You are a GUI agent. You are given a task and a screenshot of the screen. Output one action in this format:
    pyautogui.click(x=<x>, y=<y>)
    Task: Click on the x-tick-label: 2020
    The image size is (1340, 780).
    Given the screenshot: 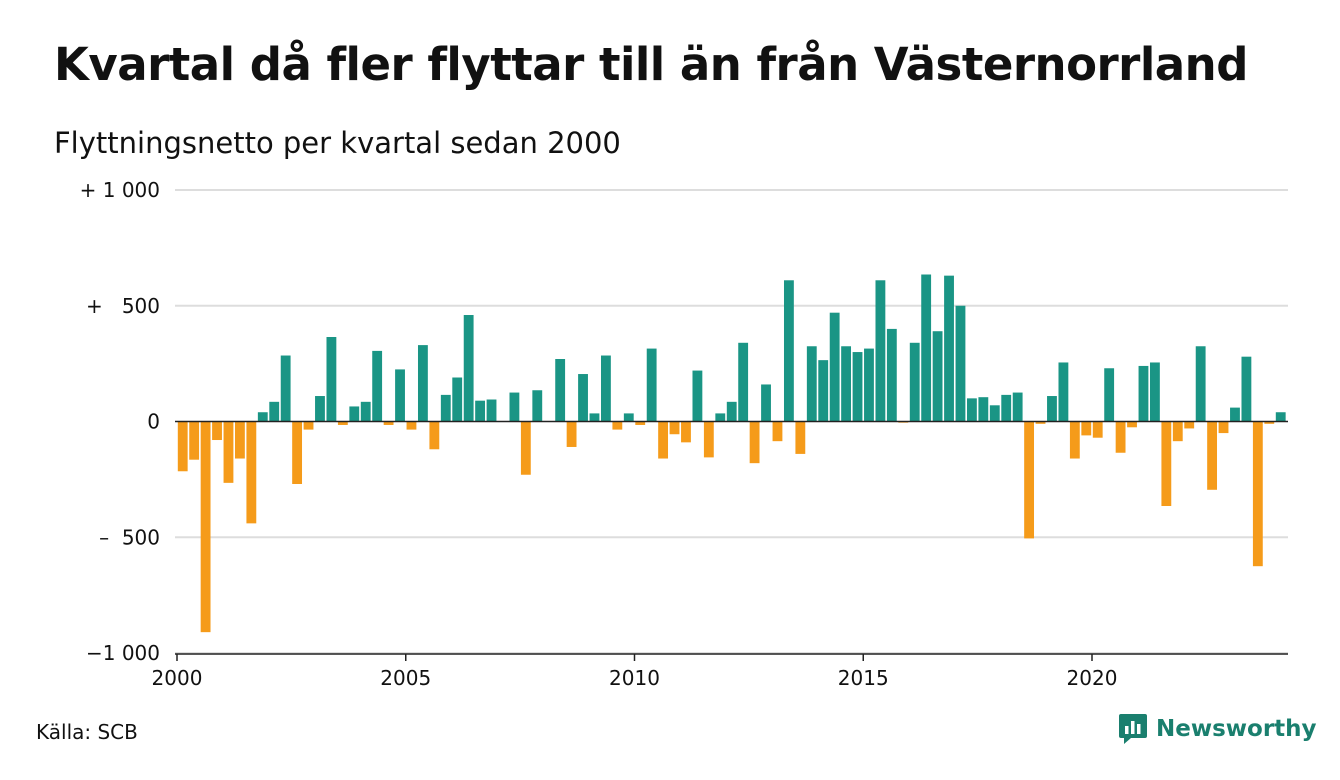 What is the action you would take?
    pyautogui.click(x=1092, y=678)
    